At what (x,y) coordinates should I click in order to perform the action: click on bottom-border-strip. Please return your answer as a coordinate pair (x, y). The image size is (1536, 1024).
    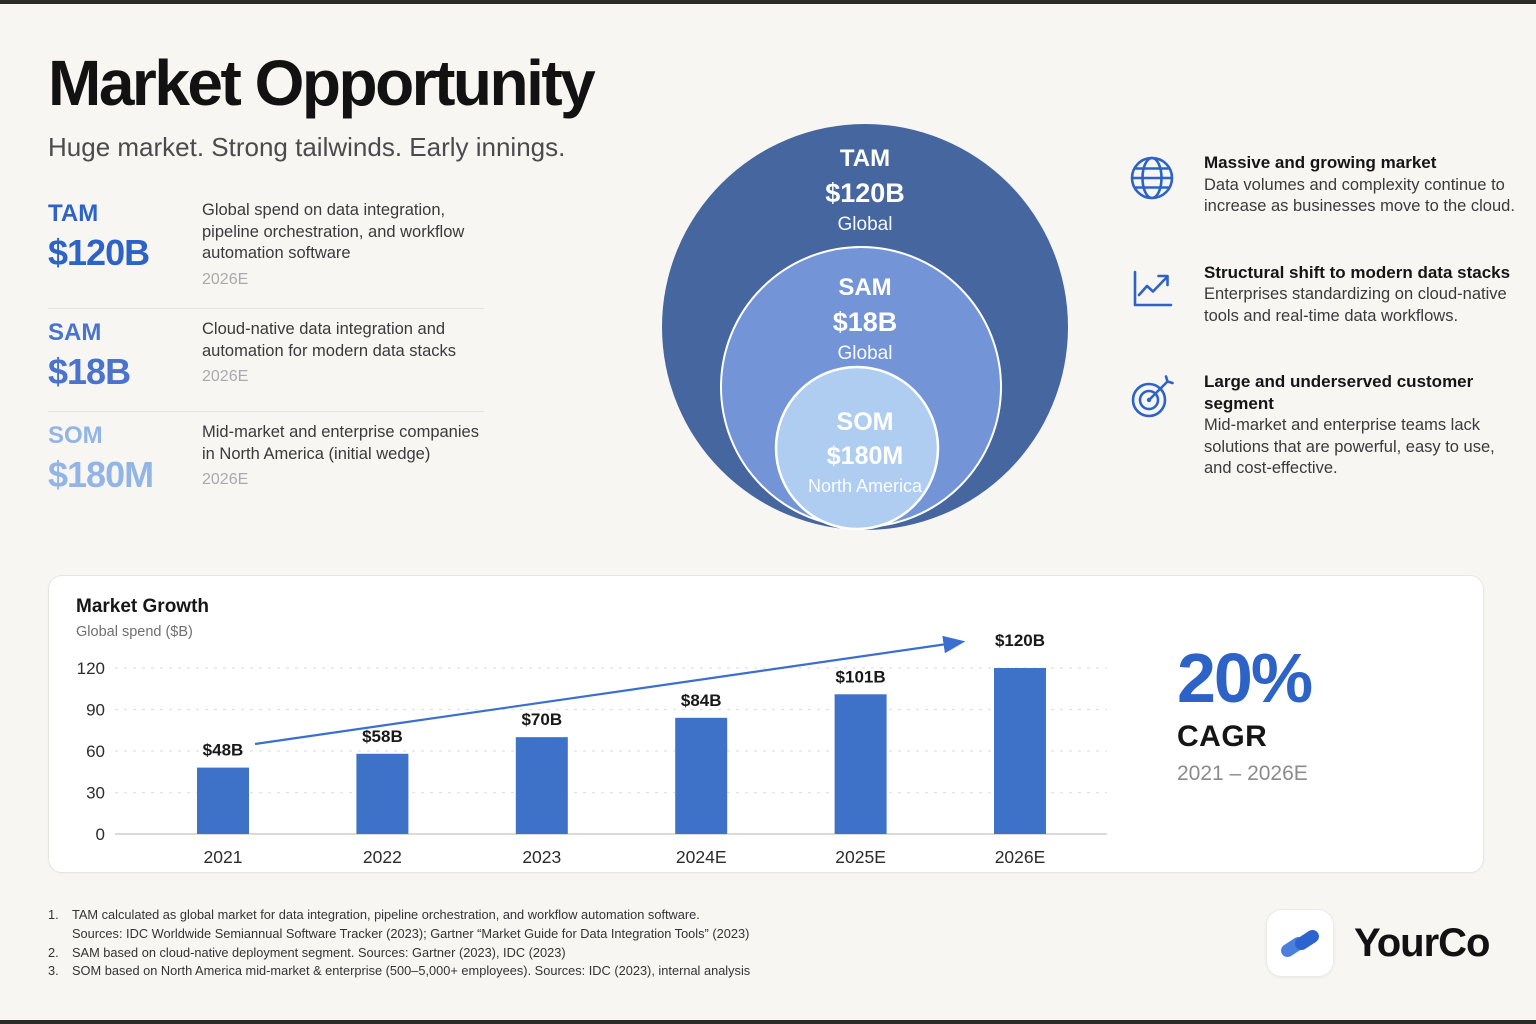
    Looking at the image, I should click on (768, 1022).